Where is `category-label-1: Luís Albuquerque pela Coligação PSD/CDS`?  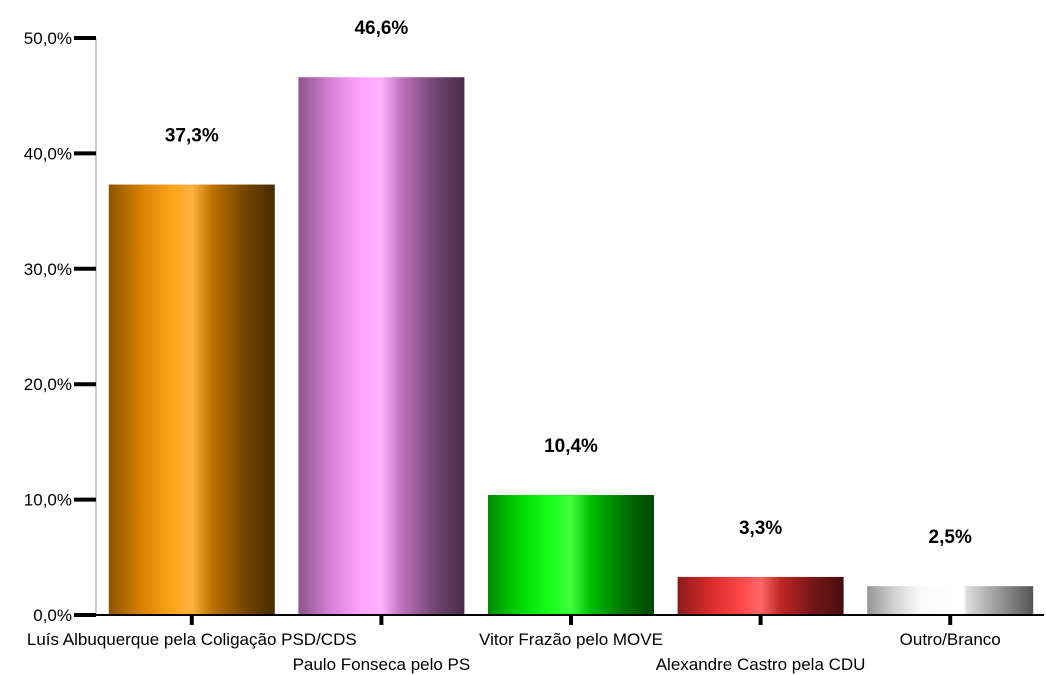 category-label-1: Luís Albuquerque pela Coligação PSD/CDS is located at coordinates (192, 639).